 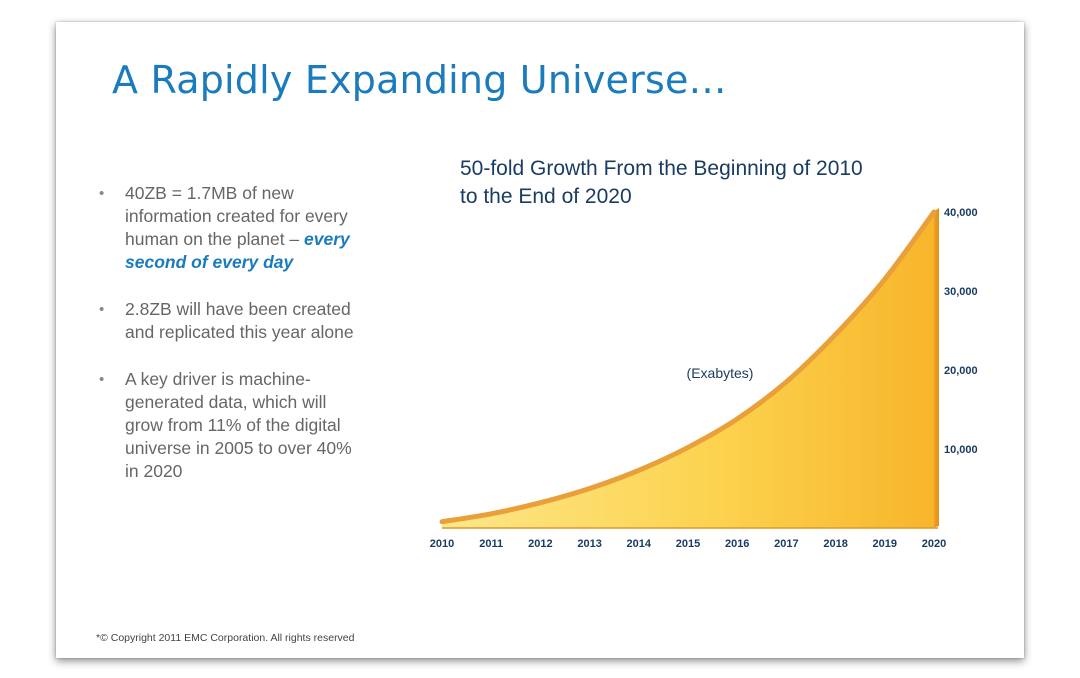 What do you see at coordinates (961, 213) in the screenshot?
I see `y-tick-label: 40,000` at bounding box center [961, 213].